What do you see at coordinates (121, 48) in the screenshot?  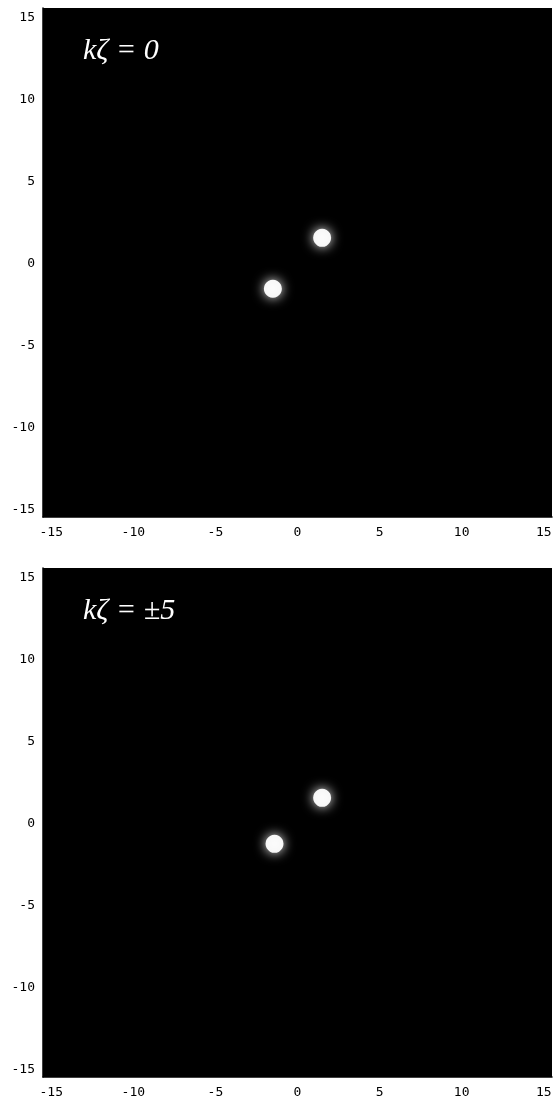 I see `text: kζ = 0` at bounding box center [121, 48].